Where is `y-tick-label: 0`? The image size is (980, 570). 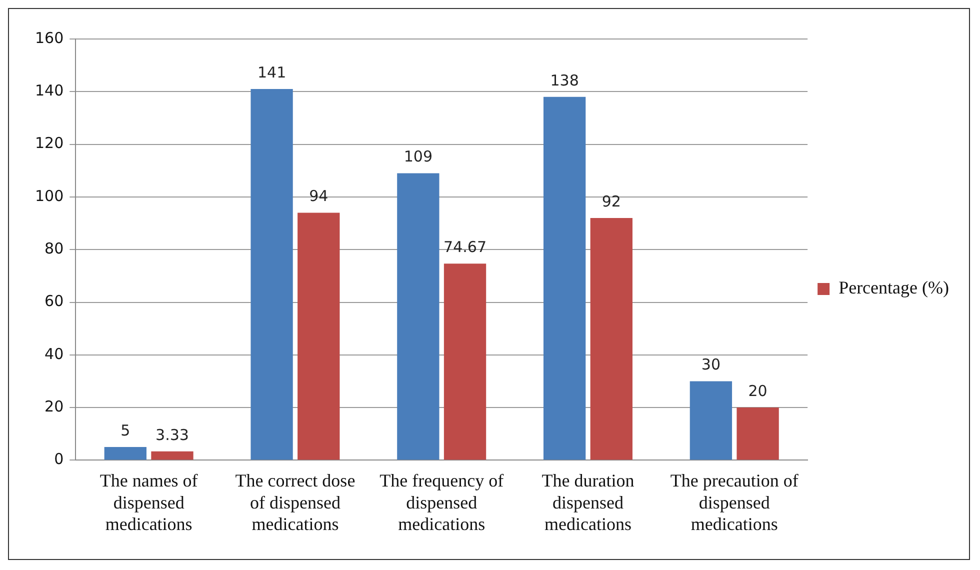
y-tick-label: 0 is located at coordinates (59, 459).